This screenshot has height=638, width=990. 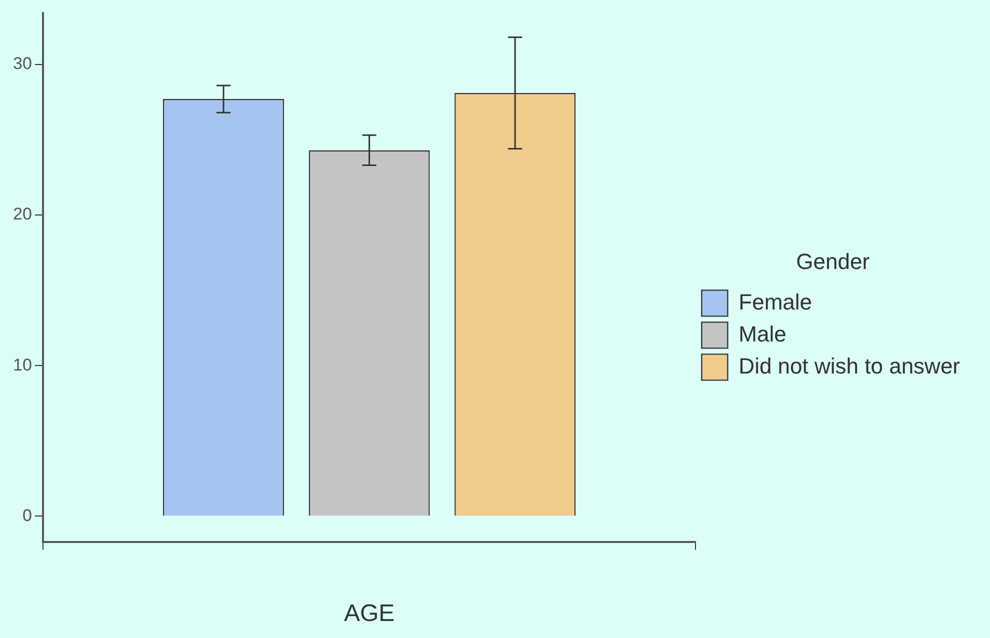 What do you see at coordinates (833, 261) in the screenshot?
I see `legend-title: Gender` at bounding box center [833, 261].